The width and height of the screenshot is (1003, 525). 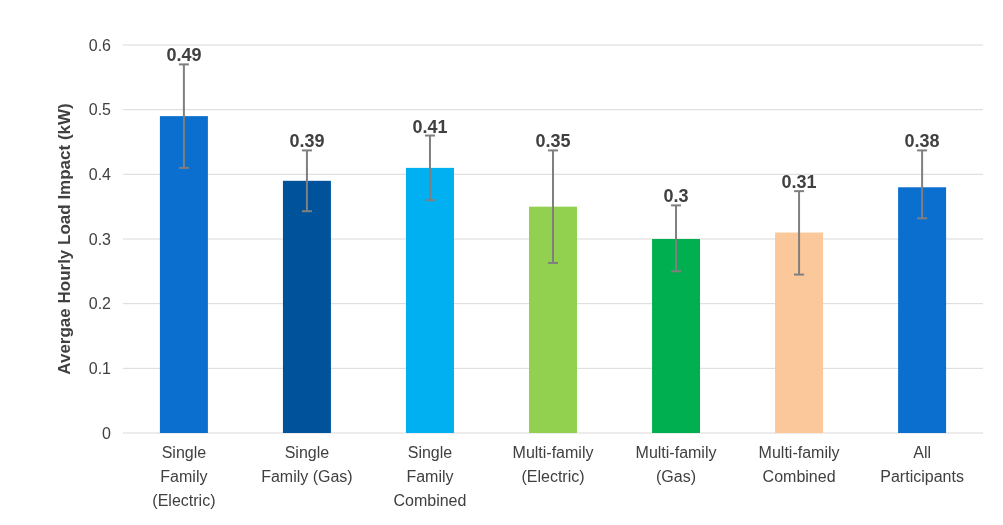 What do you see at coordinates (922, 464) in the screenshot?
I see `x-tick-label: All Participants` at bounding box center [922, 464].